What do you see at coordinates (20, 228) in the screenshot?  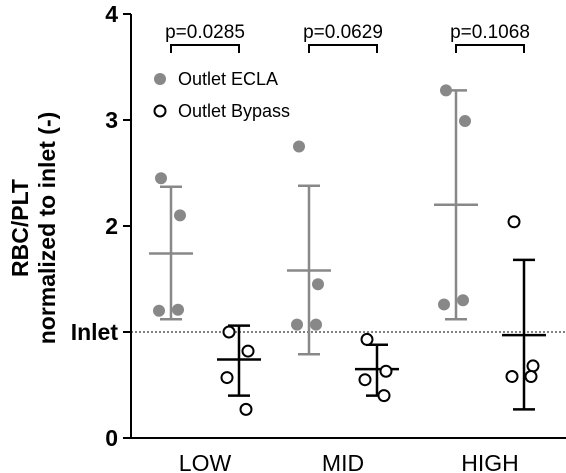 I see `y-axis-title-line1: RBC/PLT` at bounding box center [20, 228].